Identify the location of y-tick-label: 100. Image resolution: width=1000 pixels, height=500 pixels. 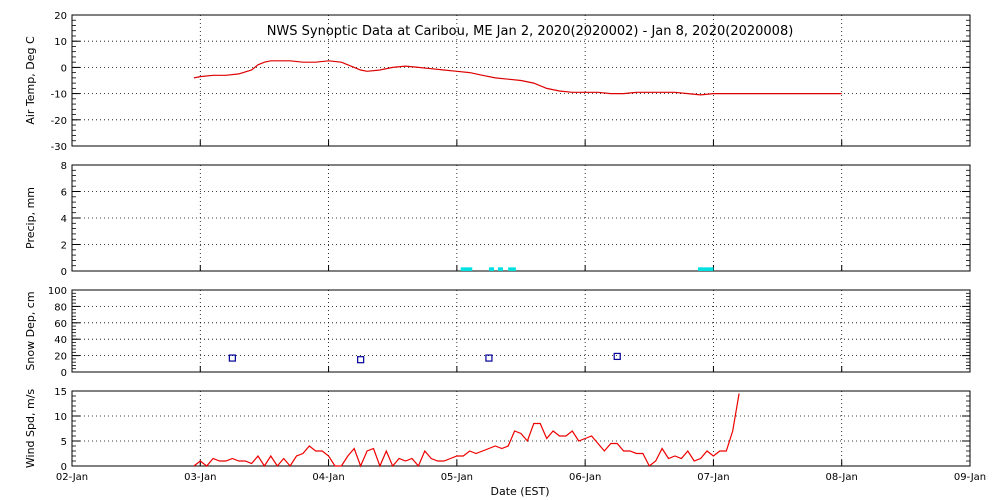
(57, 291).